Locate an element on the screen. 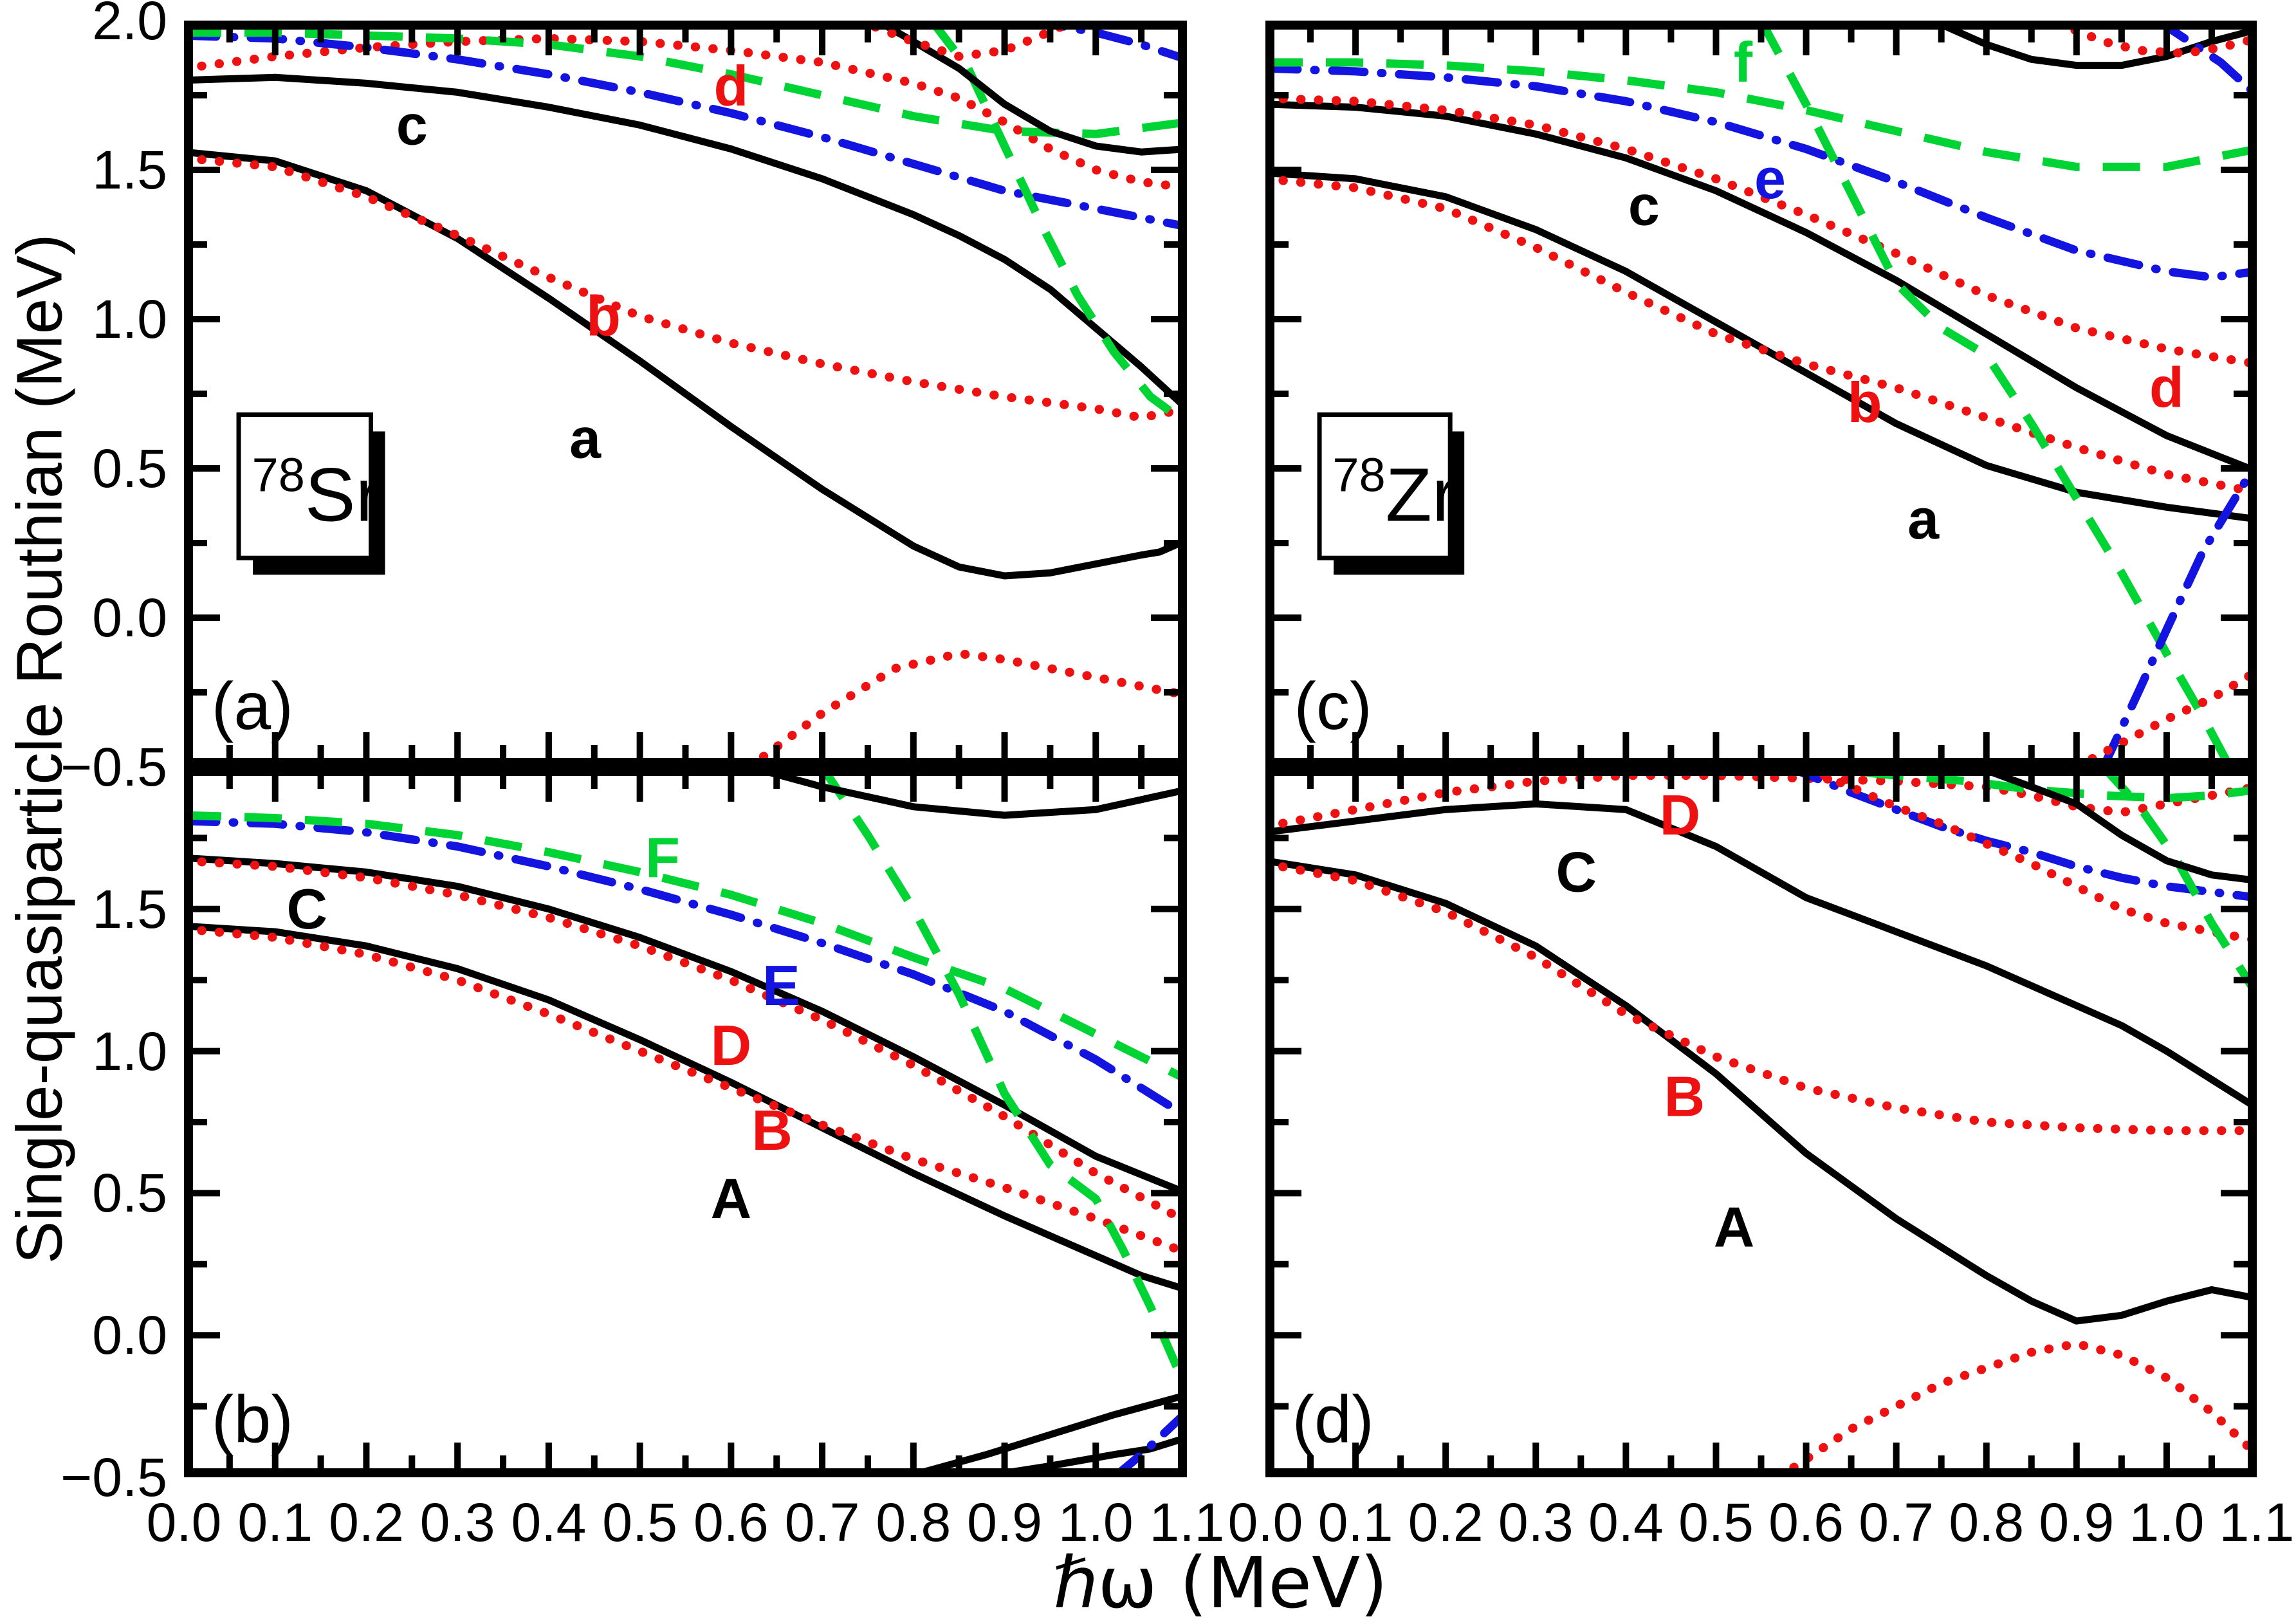  series-c-e is located at coordinates (1761, 173).